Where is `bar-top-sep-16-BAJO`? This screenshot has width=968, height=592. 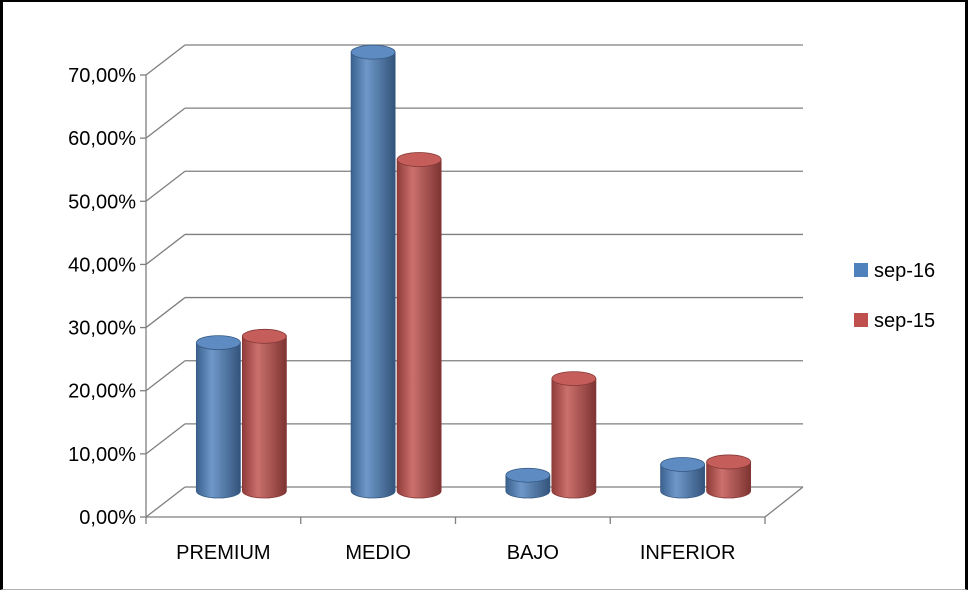 bar-top-sep-16-BAJO is located at coordinates (528, 475).